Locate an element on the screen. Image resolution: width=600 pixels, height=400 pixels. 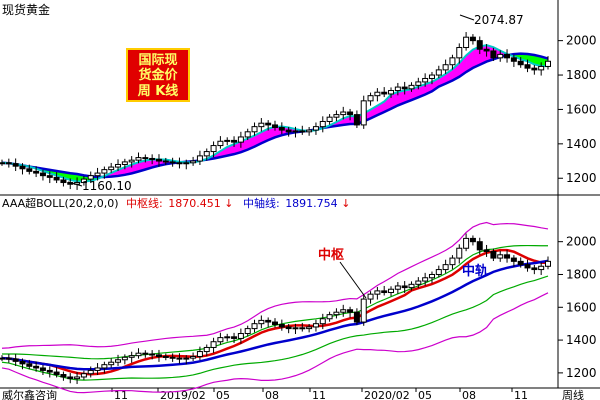
boll-axis-label: 中轴线: is located at coordinates (261, 203).